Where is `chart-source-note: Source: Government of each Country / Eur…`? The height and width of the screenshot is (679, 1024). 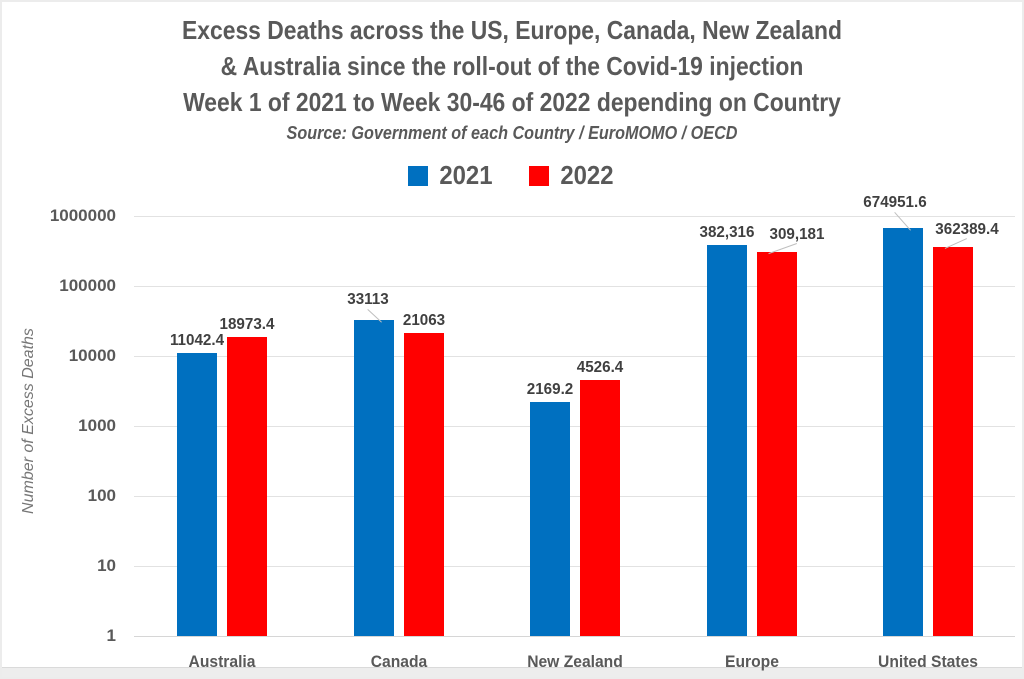 chart-source-note: Source: Government of each Country / Eur… is located at coordinates (512, 133).